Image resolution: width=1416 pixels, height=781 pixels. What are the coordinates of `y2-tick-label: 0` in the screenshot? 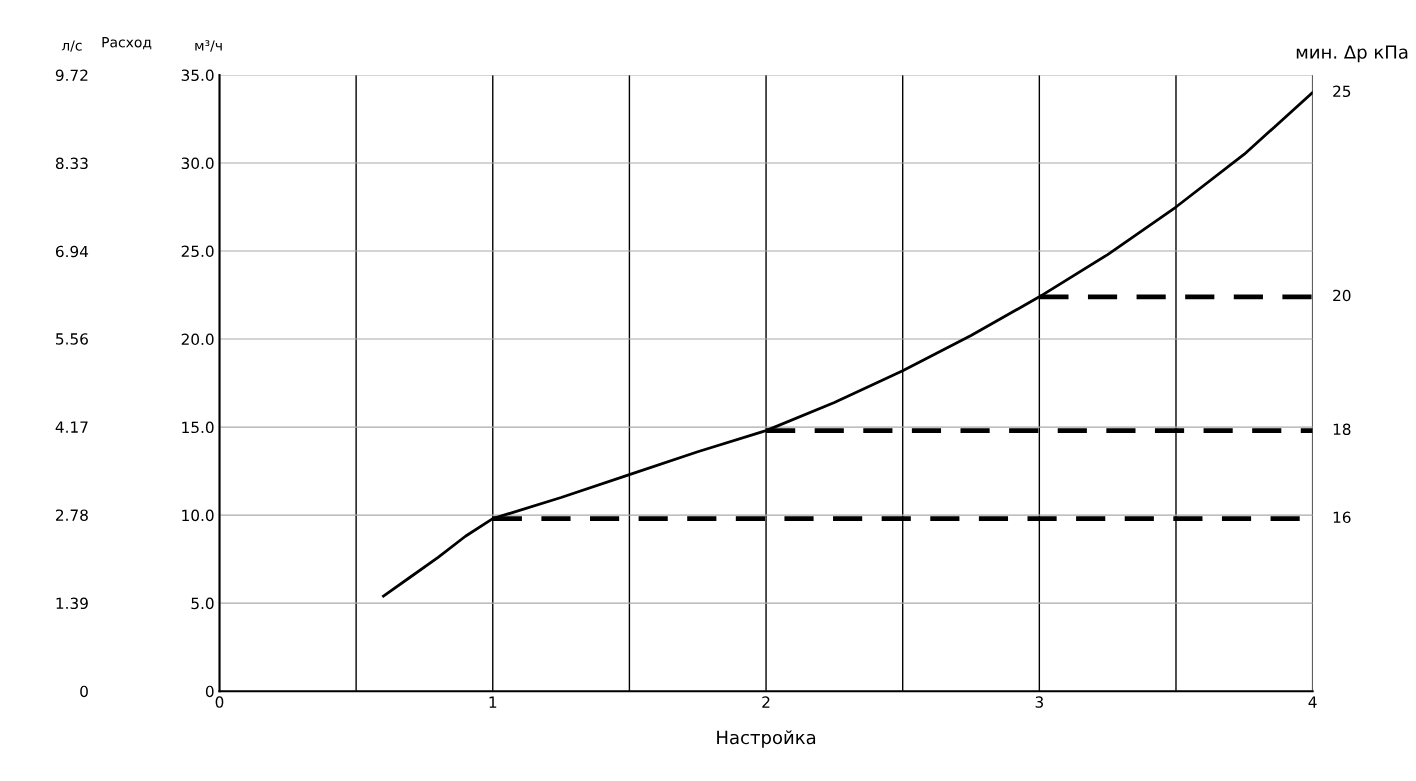 It's located at (84, 691).